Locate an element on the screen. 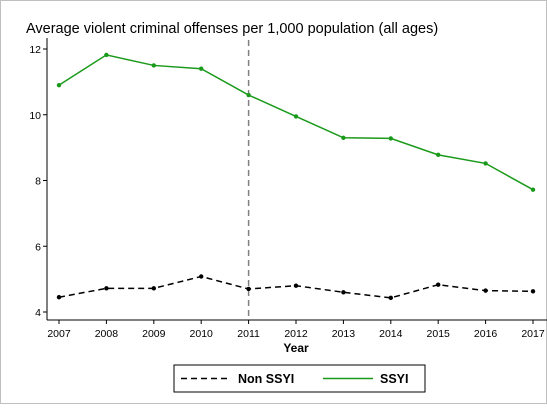 The width and height of the screenshot is (547, 409). y-tick-label: 8 is located at coordinates (38, 182).